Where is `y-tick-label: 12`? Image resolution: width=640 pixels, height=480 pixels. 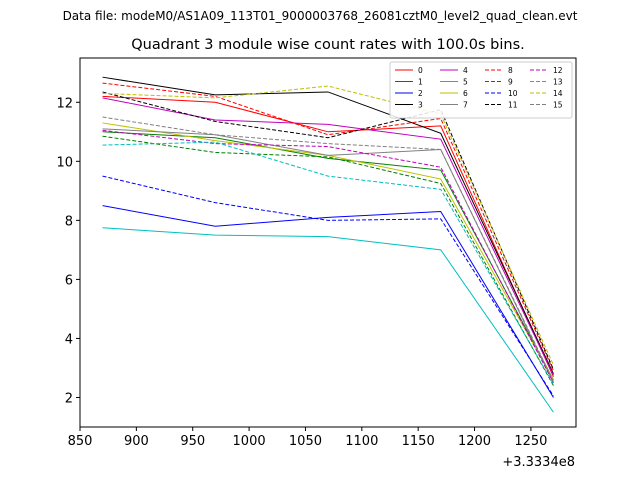 y-tick-label: 12 is located at coordinates (64, 103).